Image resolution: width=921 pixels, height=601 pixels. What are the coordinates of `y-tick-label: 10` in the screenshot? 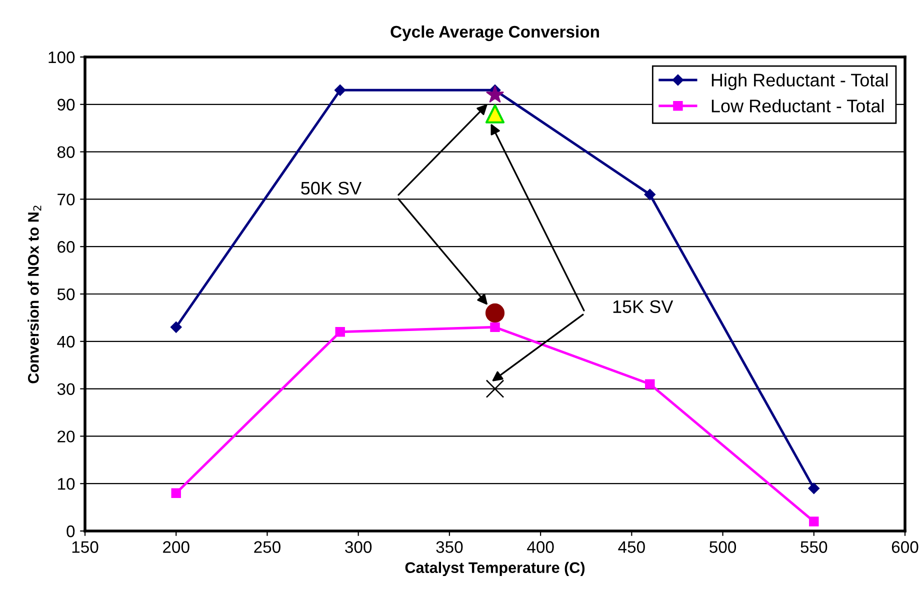 It's located at (66, 484).